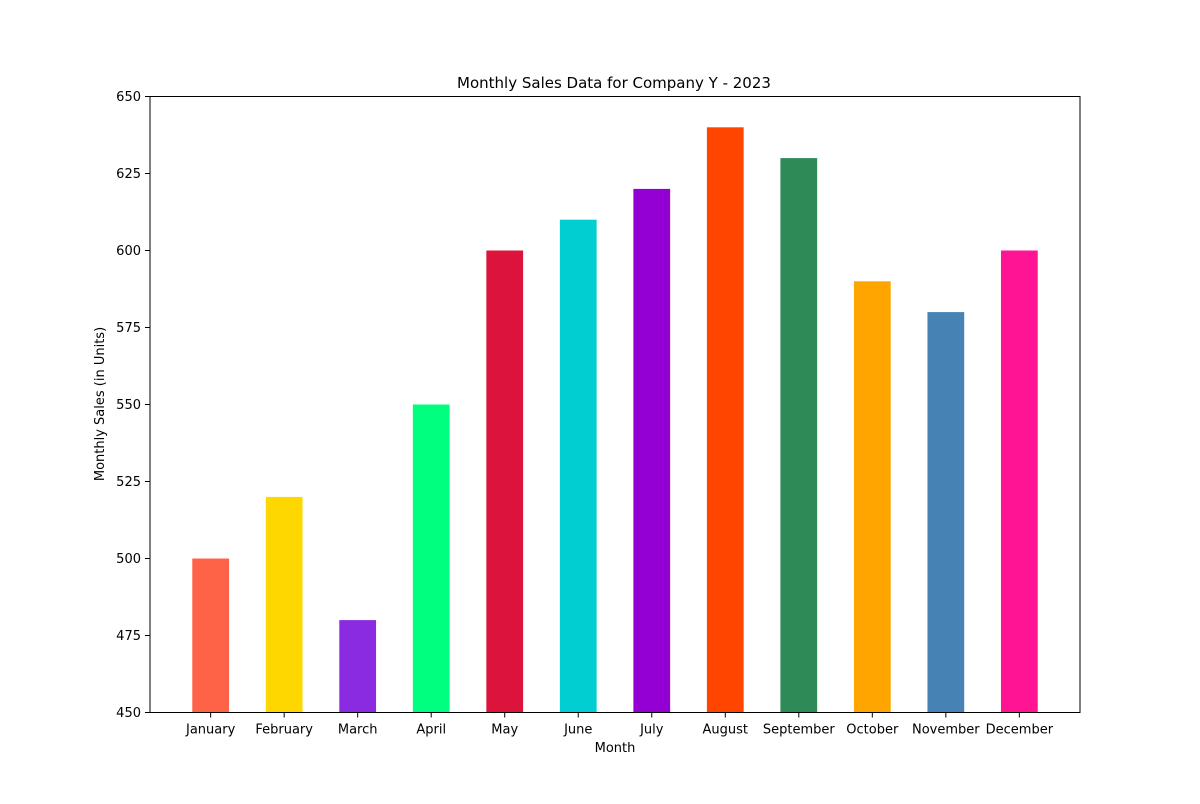 The image size is (1200, 804). What do you see at coordinates (652, 450) in the screenshot?
I see `bar-july` at bounding box center [652, 450].